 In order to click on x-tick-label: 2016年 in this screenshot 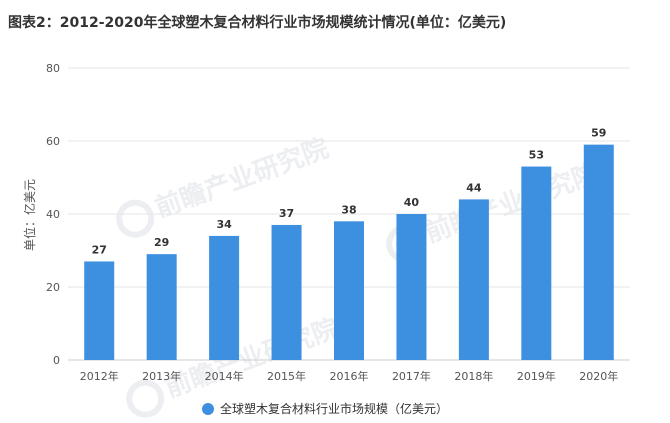, I will do `click(349, 376)`.